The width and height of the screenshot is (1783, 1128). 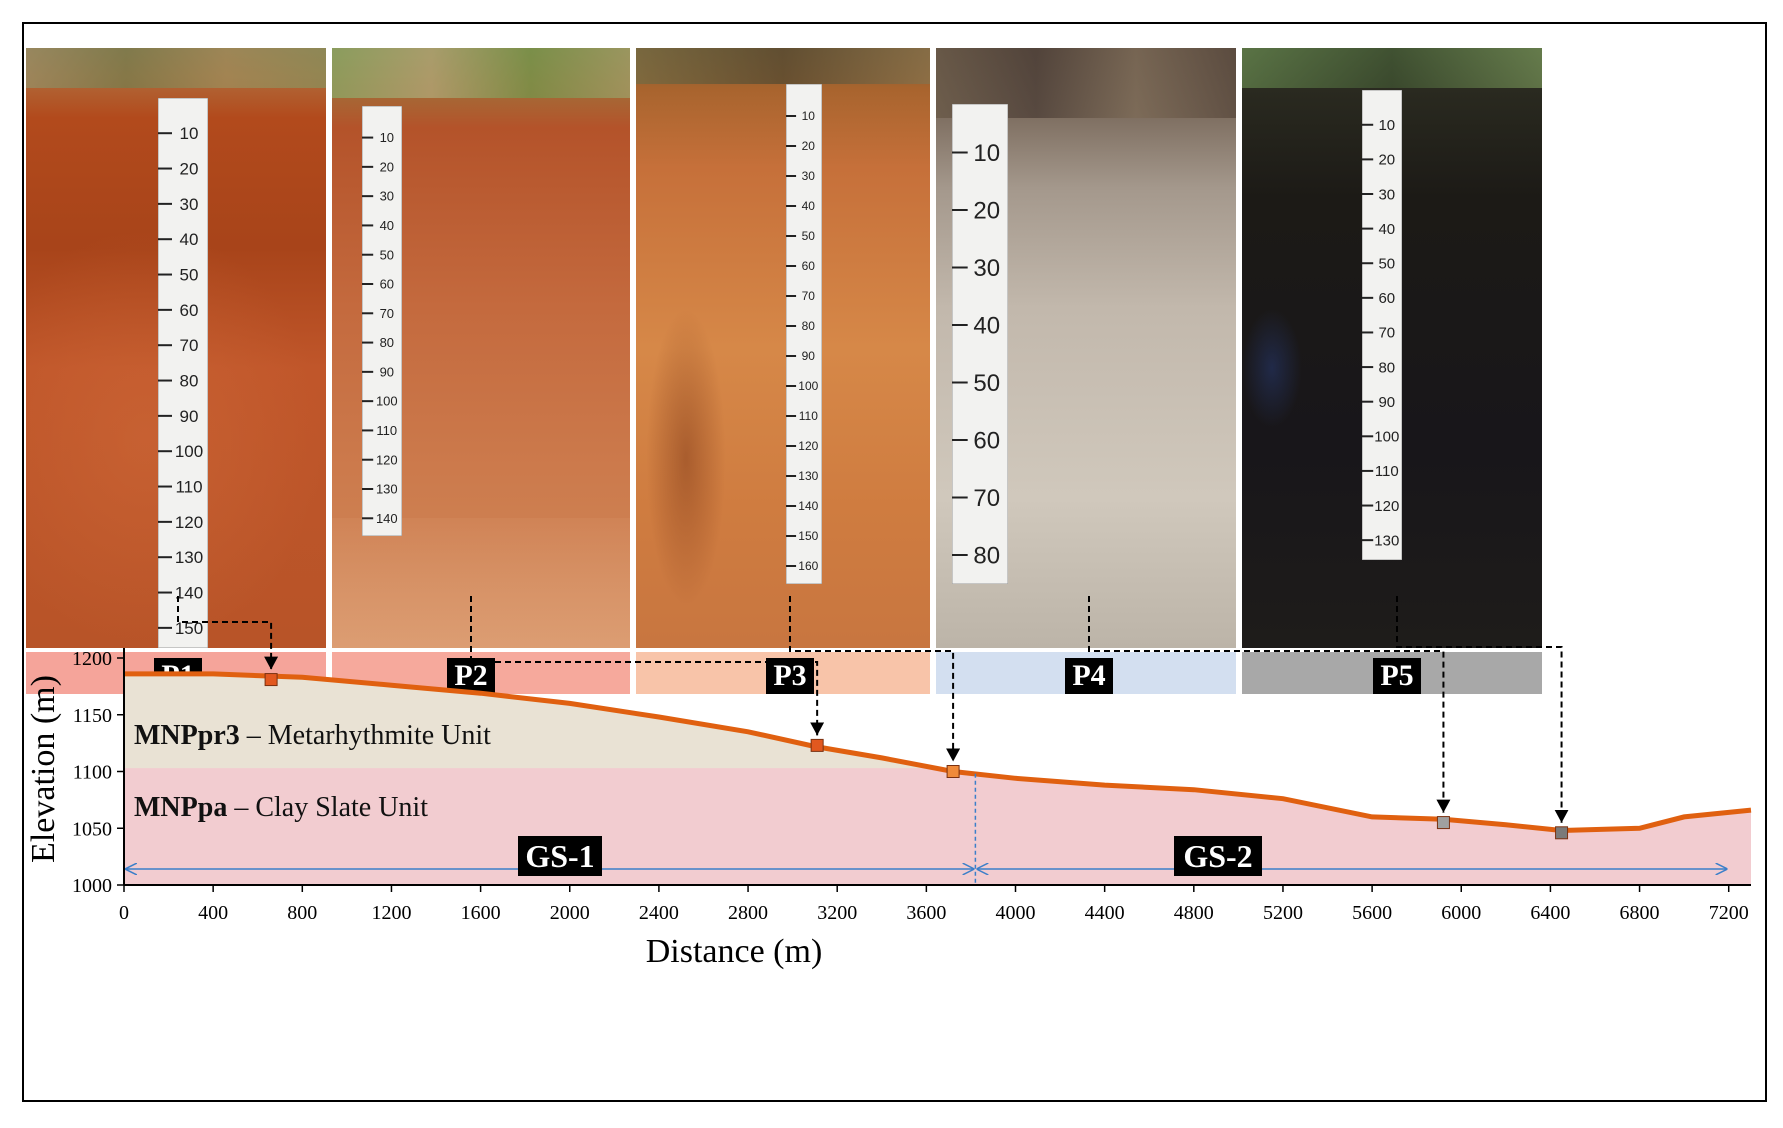 I want to click on connector-p2, so click(x=647, y=666).